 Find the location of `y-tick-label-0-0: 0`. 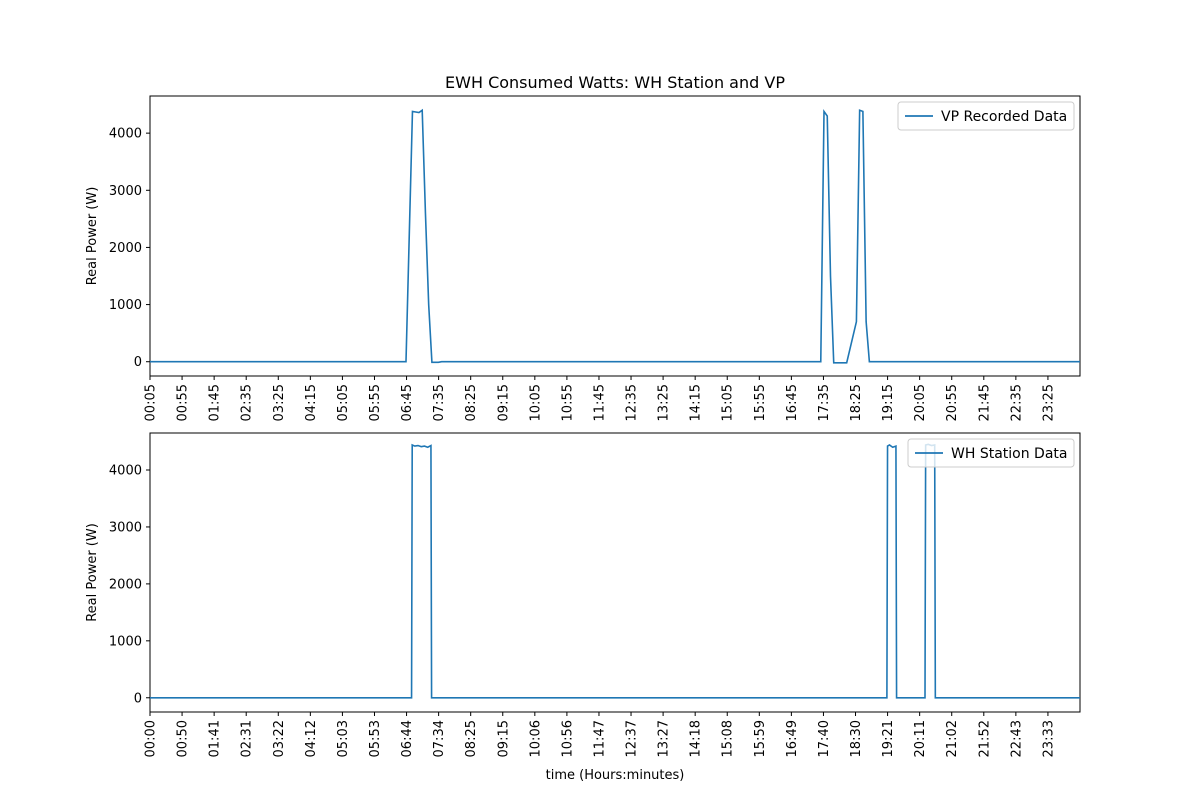

y-tick-label-0-0: 0 is located at coordinates (138, 362).